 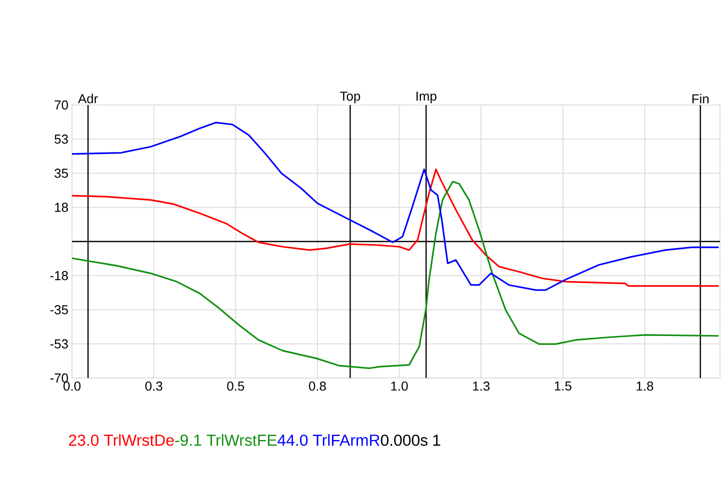 I want to click on y-tick-label: -70, so click(x=59, y=378).